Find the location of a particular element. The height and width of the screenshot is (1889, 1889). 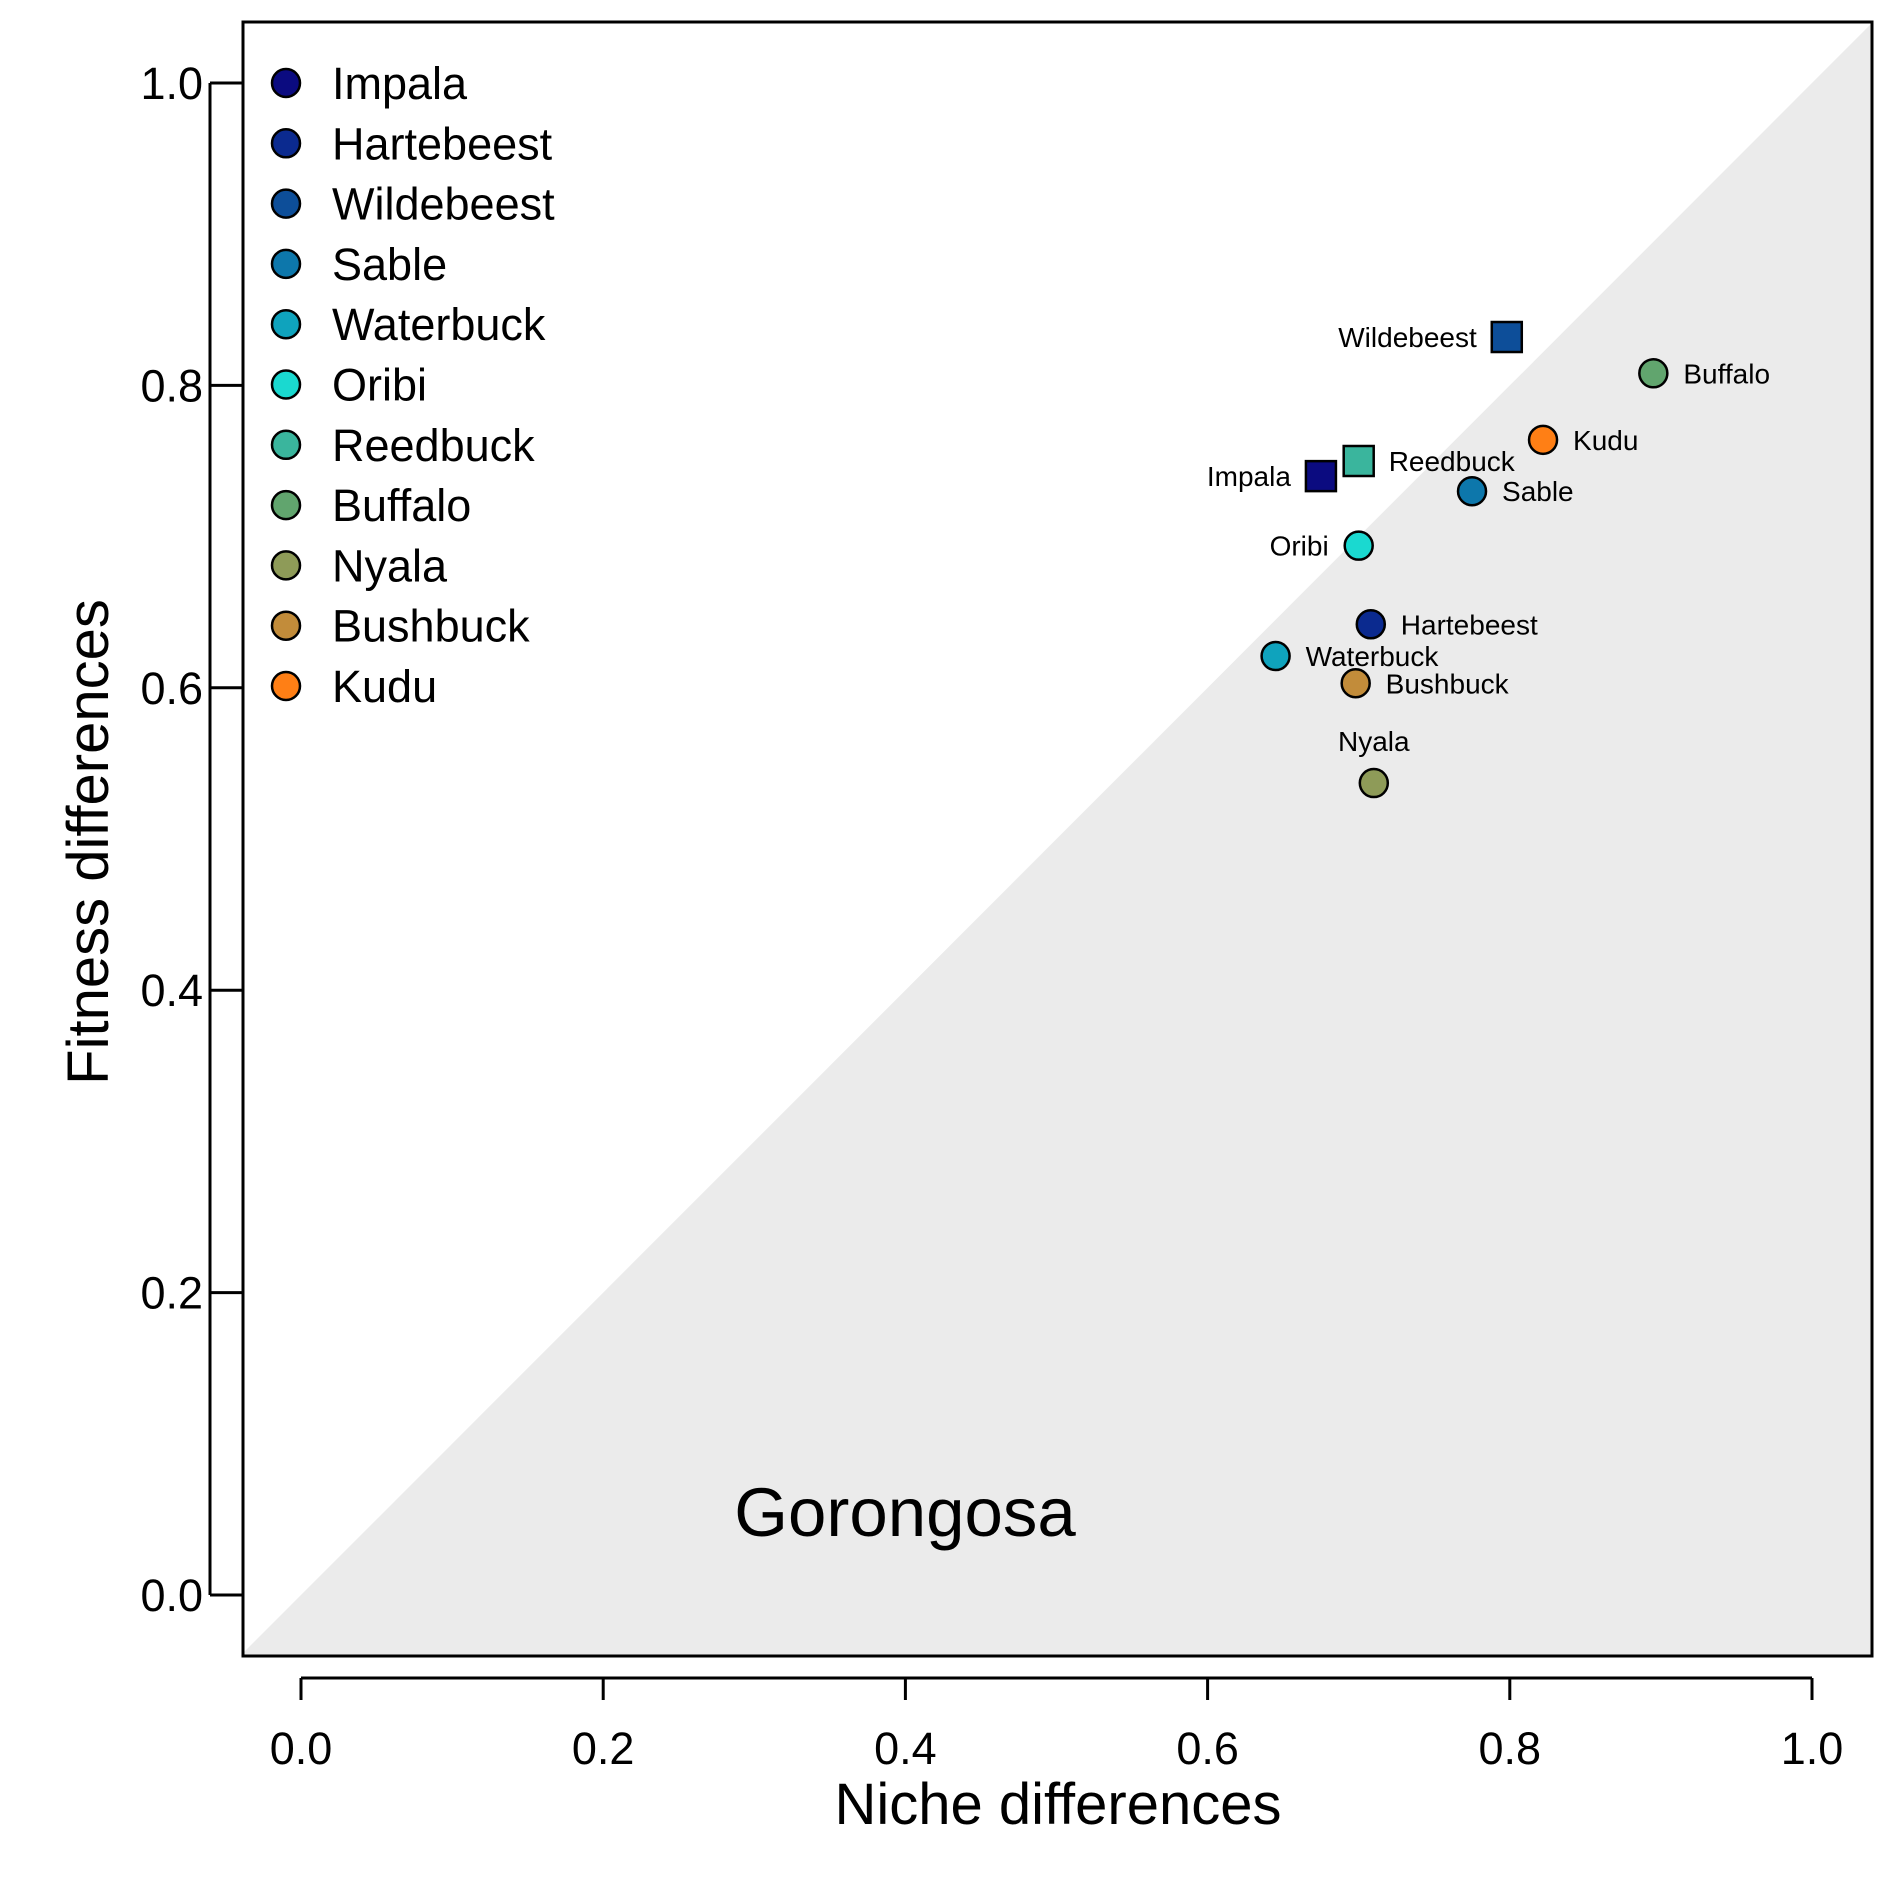

y-tick-label: 0.2 is located at coordinates (171, 1293).